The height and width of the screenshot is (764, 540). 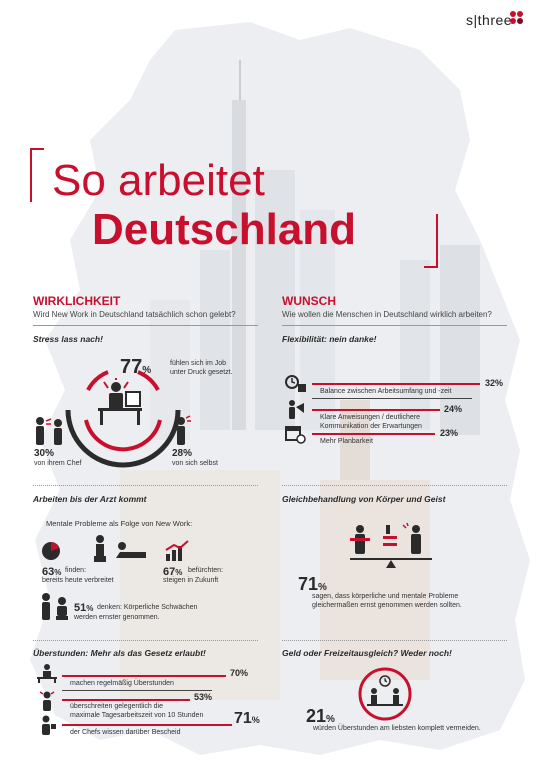 I want to click on self-stress-icon, so click(x=184, y=430).